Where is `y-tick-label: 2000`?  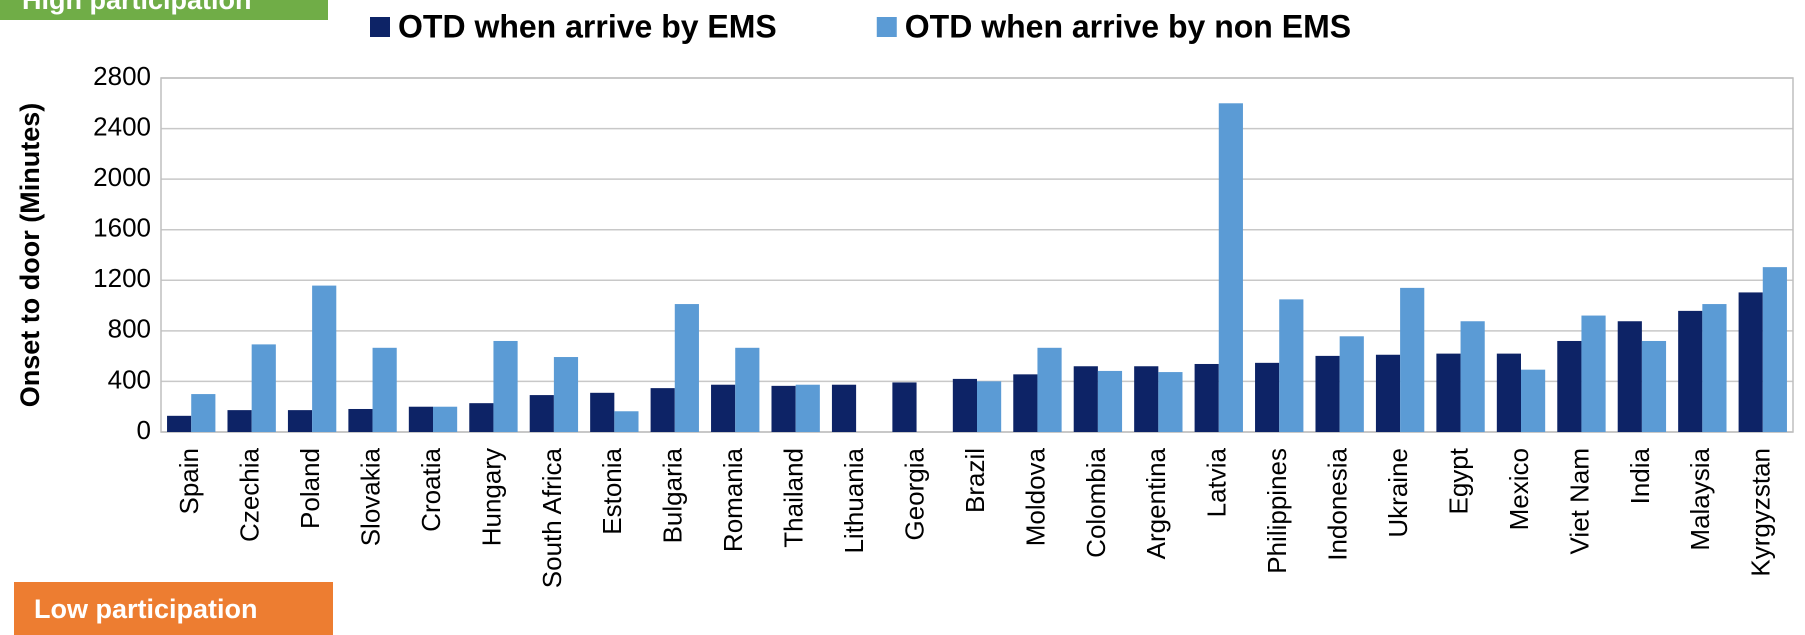 y-tick-label: 2000 is located at coordinates (122, 177).